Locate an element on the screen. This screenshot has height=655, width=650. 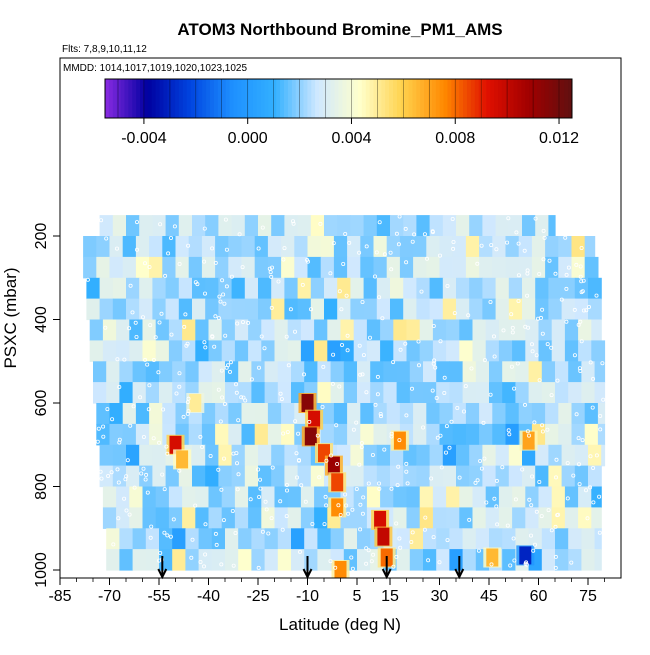
x-tick-label: 5 is located at coordinates (357, 596).